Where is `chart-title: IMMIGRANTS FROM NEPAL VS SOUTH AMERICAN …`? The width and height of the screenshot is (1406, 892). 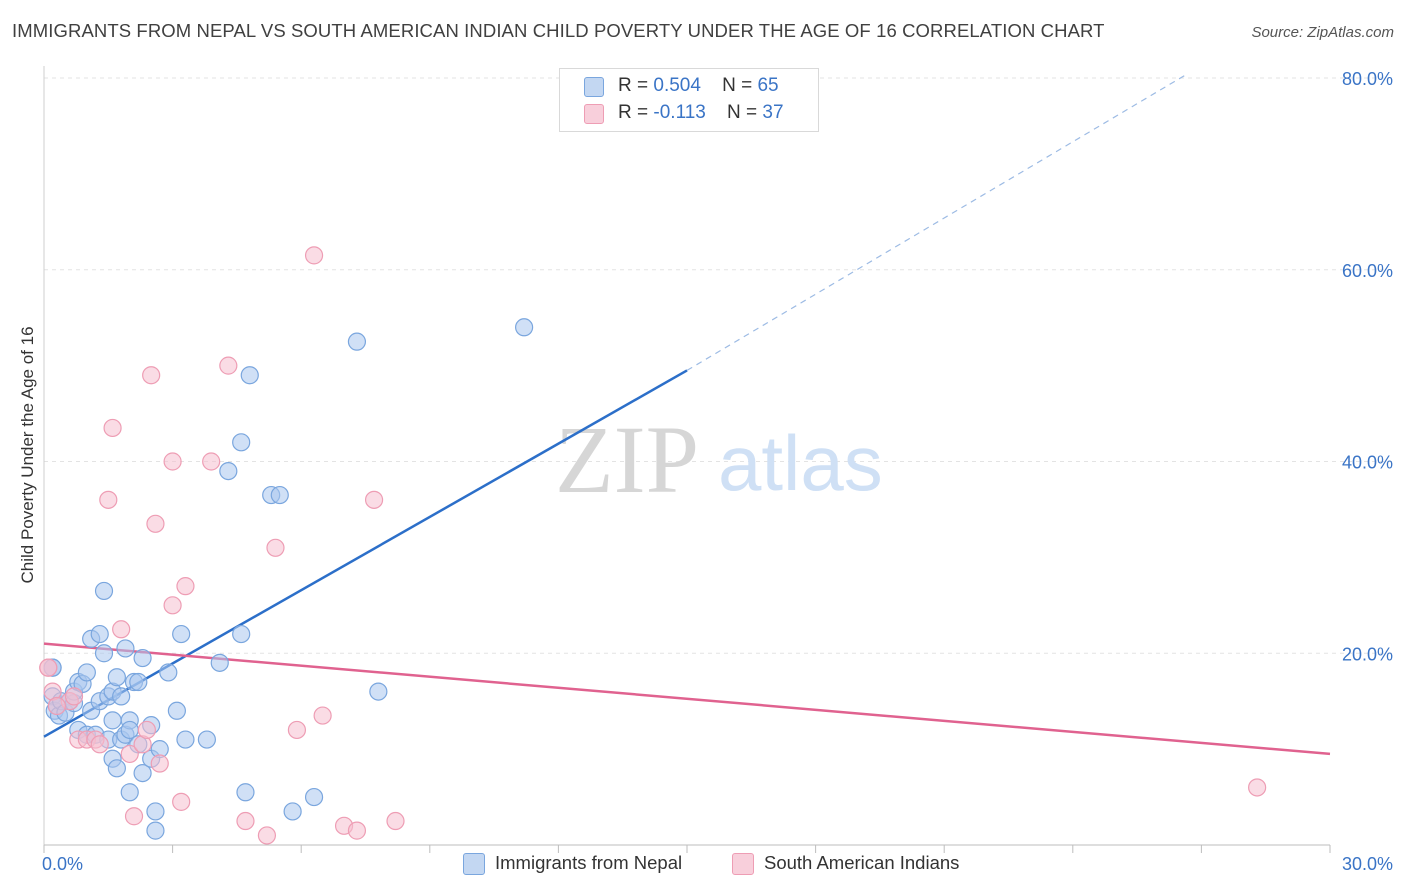
chart-title: IMMIGRANTS FROM NEPAL VS SOUTH AMERICAN … is located at coordinates (558, 30).